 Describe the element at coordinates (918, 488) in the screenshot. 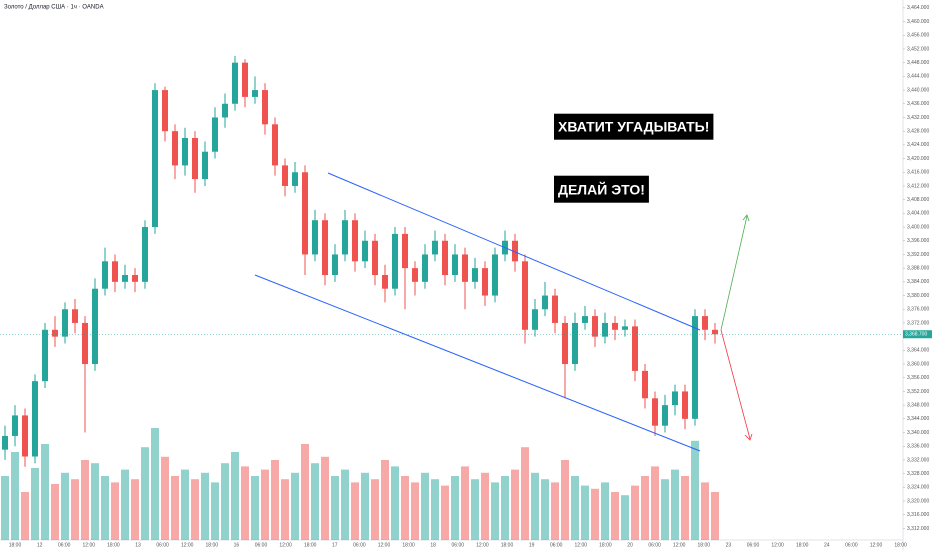

I see `y-tick-label: 3,324.000` at that location.